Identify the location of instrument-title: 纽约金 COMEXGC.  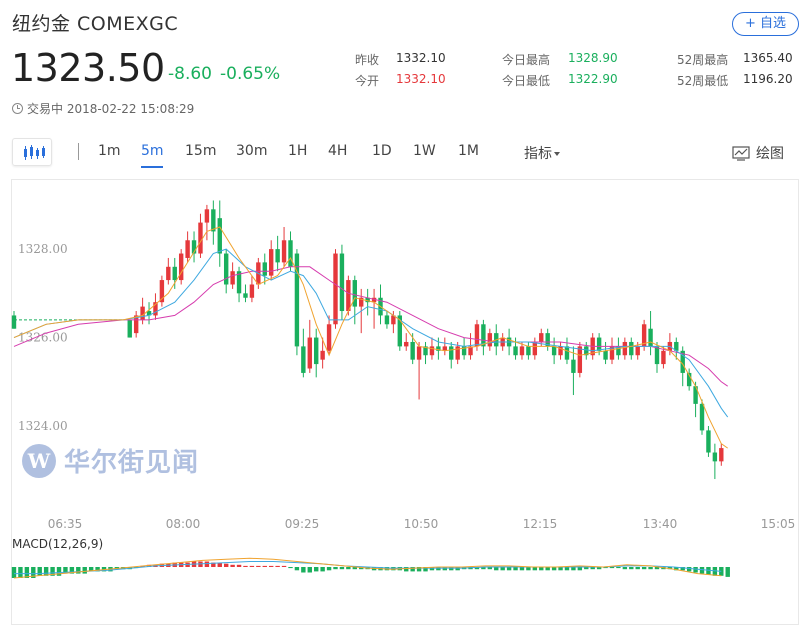
(95, 24).